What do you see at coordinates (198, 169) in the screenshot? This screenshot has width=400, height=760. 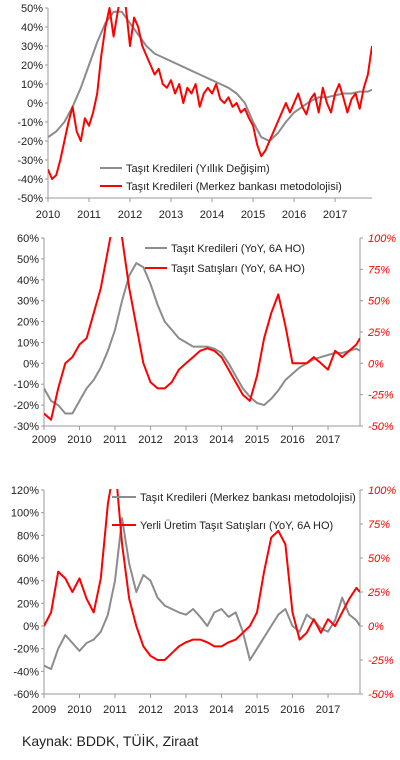 I see `legend-label-1: Taşıt Kredileri (Yıllık Değişim)` at bounding box center [198, 169].